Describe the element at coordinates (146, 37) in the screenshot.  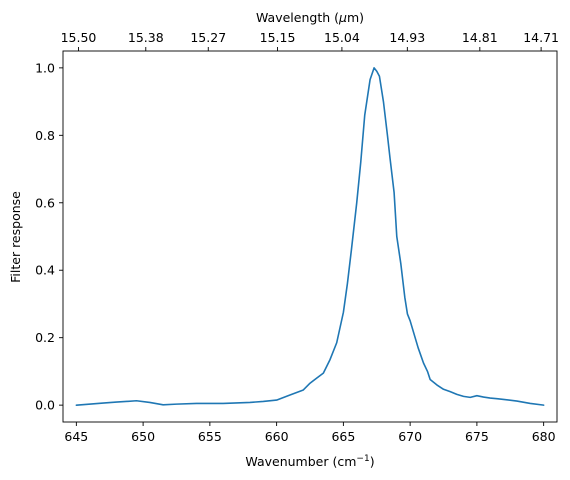
I see `top-tick-label: 15.38` at that location.